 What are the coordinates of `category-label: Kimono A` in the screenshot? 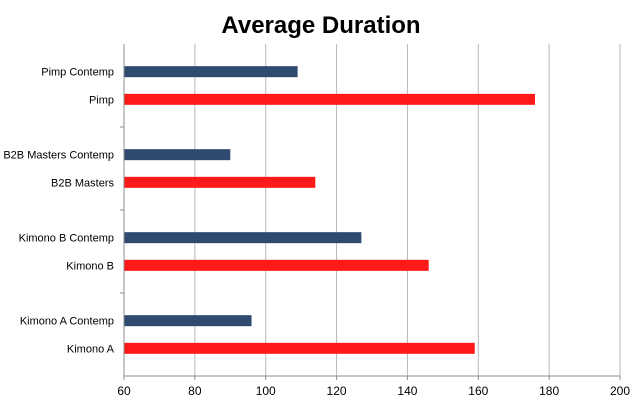 It's located at (91, 349).